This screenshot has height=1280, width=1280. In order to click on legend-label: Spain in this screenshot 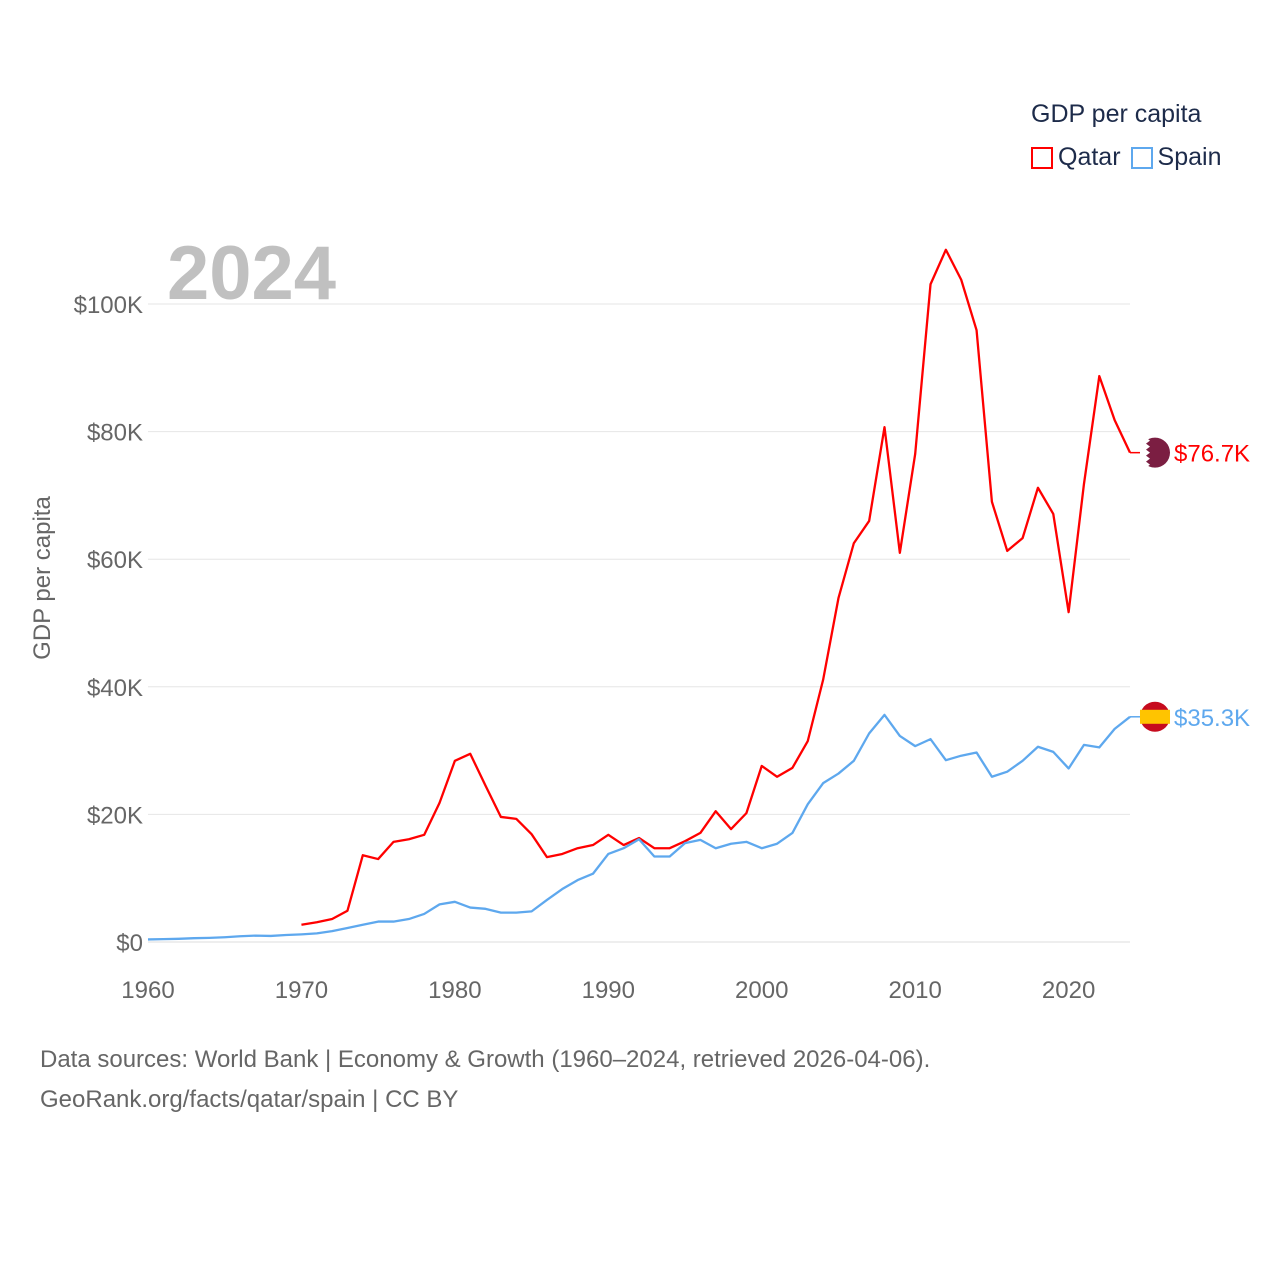, I will do `click(1189, 157)`.